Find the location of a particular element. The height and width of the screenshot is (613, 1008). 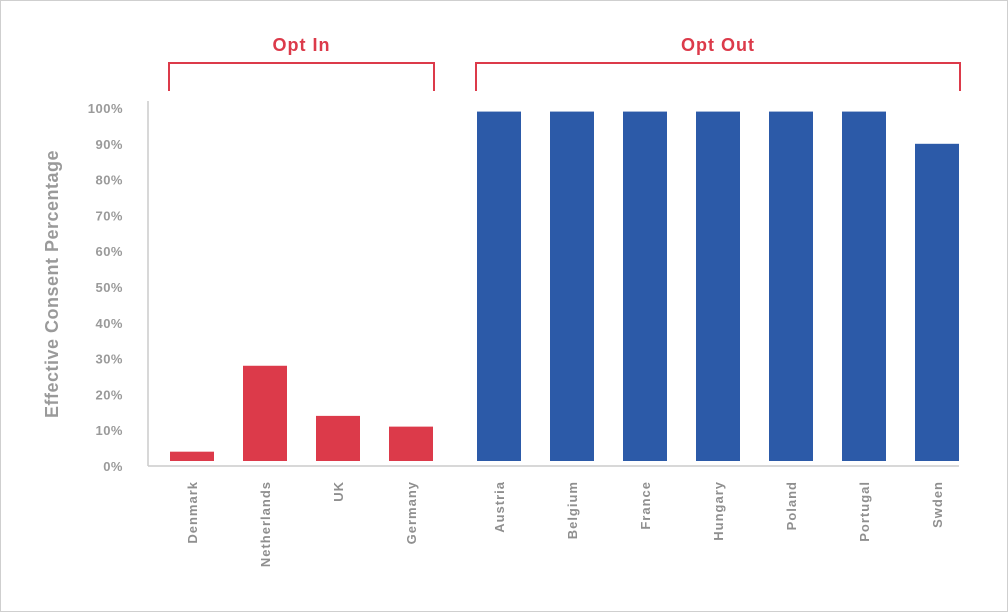

bar-denmark is located at coordinates (192, 456).